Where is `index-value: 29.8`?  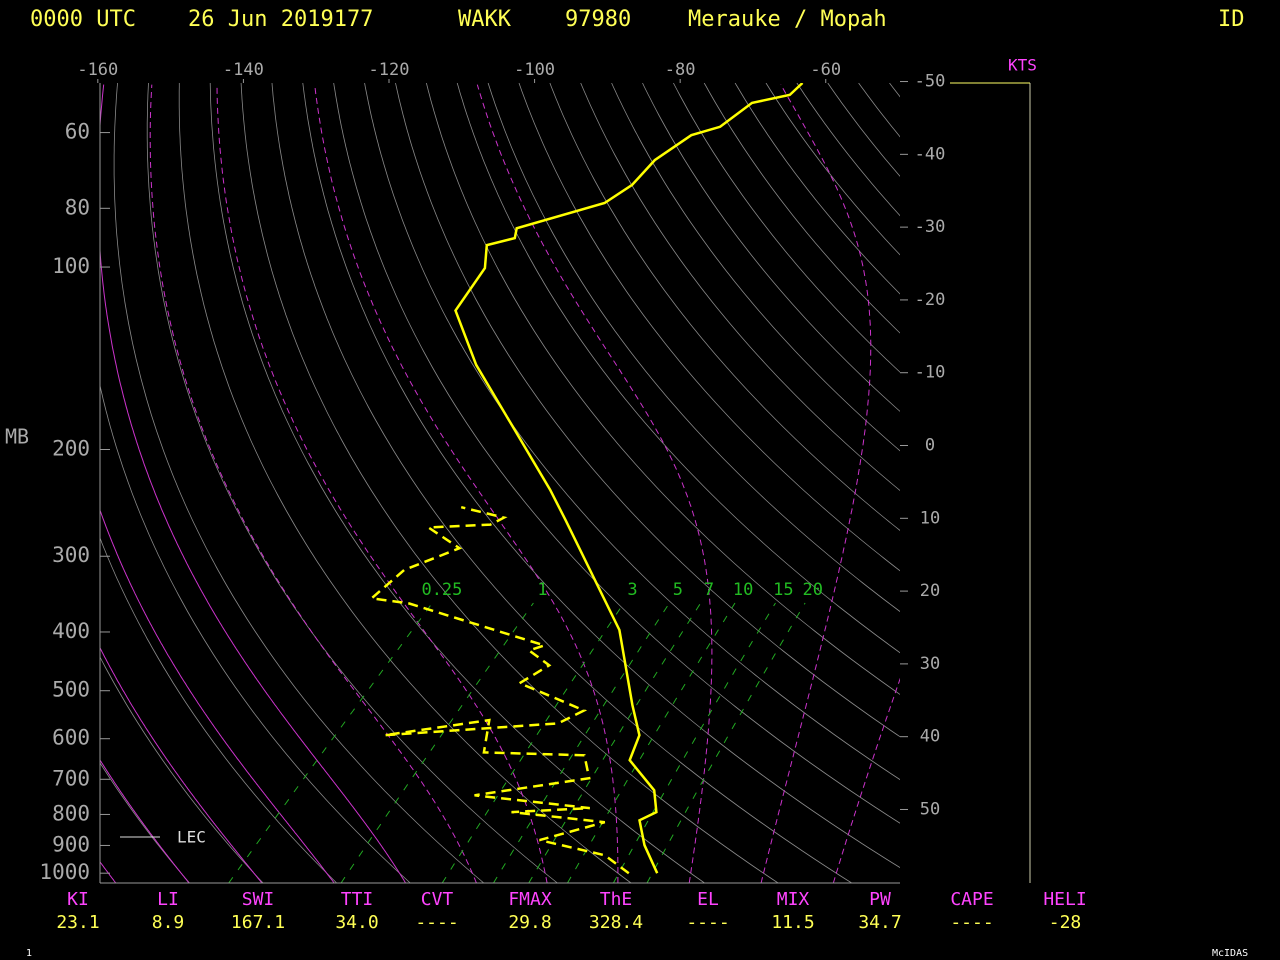 index-value: 29.8 is located at coordinates (529, 922).